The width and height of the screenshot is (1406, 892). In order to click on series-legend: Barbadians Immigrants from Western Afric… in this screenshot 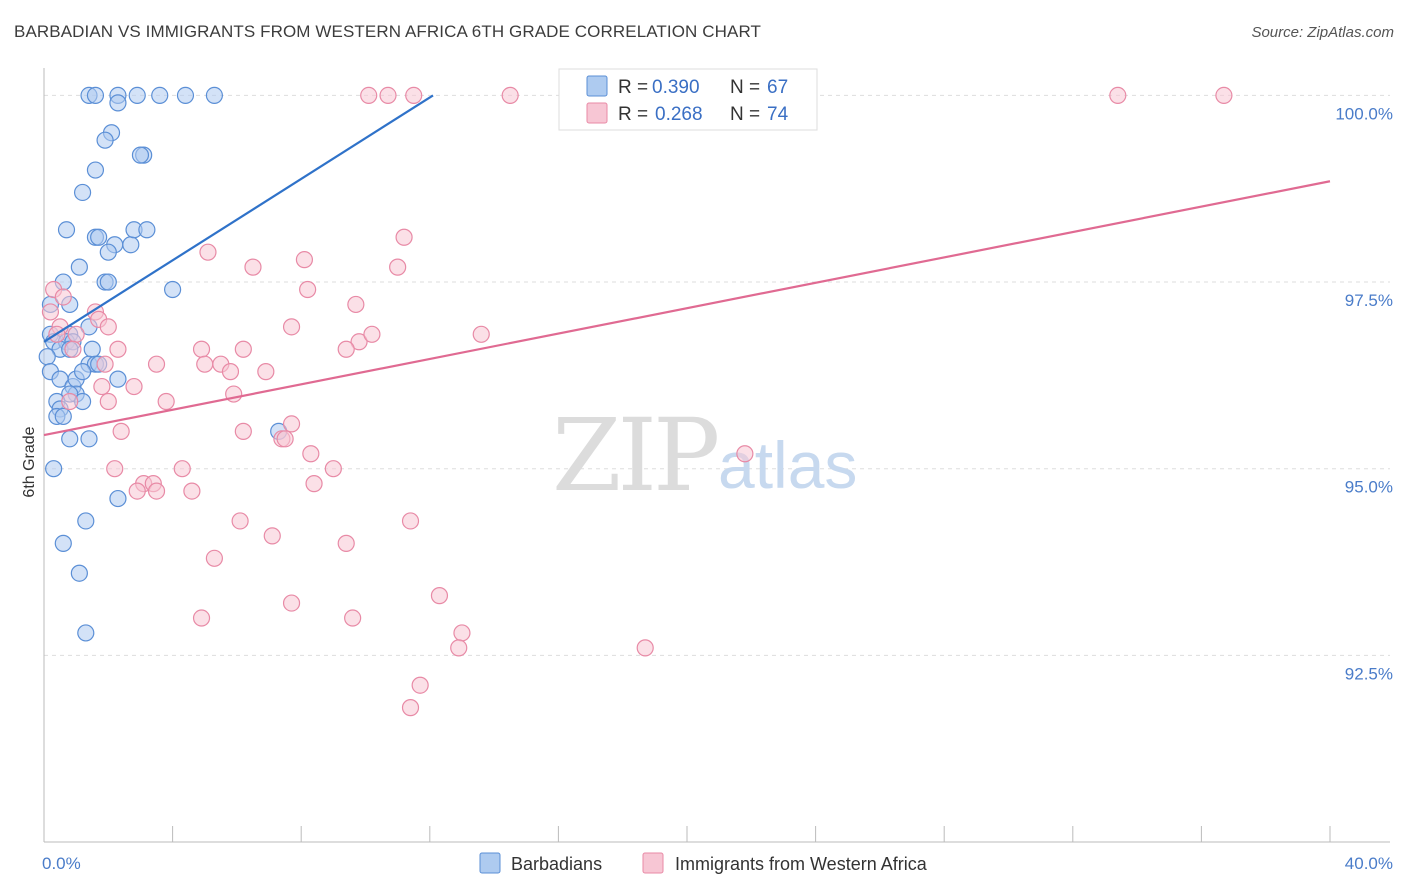, I will do `click(703, 863)`.